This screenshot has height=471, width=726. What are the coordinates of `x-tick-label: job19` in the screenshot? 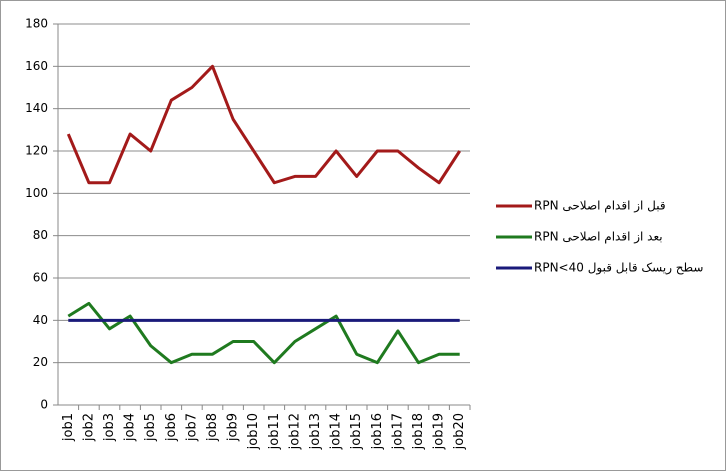 It's located at (439, 431).